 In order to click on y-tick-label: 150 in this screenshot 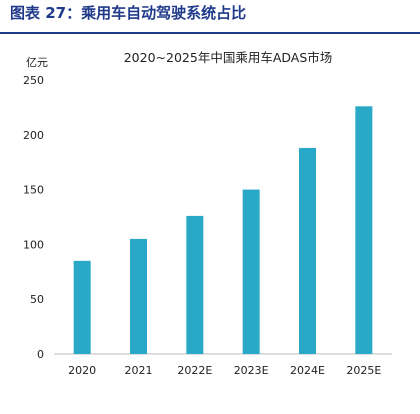, I will do `click(33, 190)`.